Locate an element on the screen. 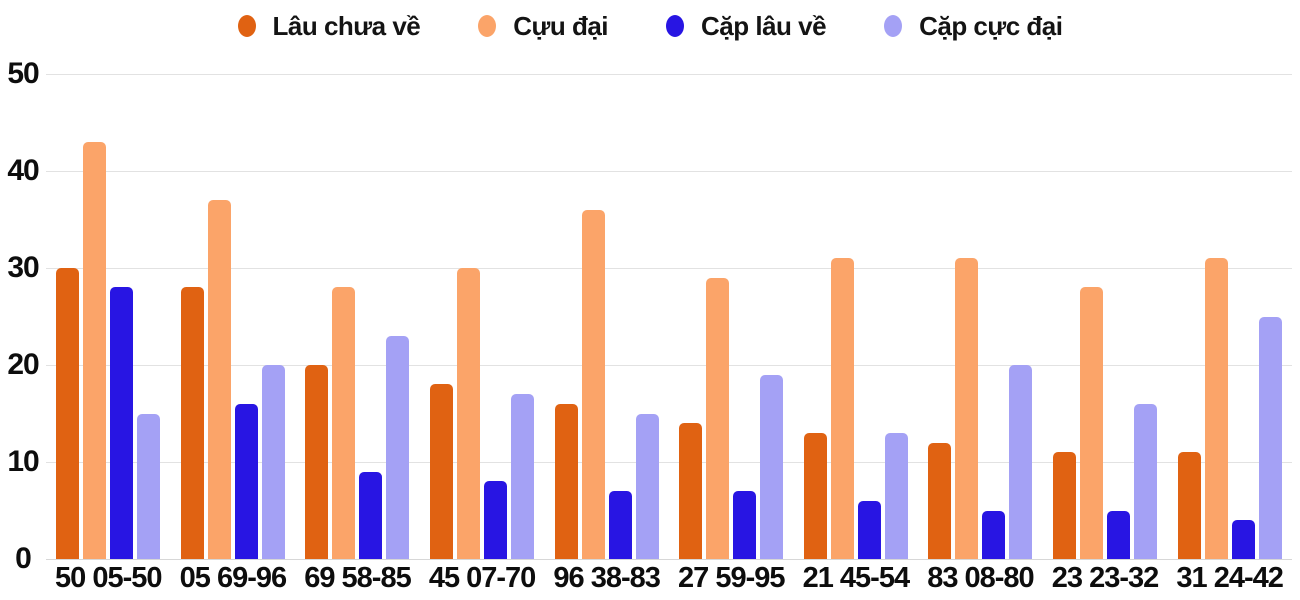 The image size is (1300, 600). x-axis-baseline is located at coordinates (669, 559).